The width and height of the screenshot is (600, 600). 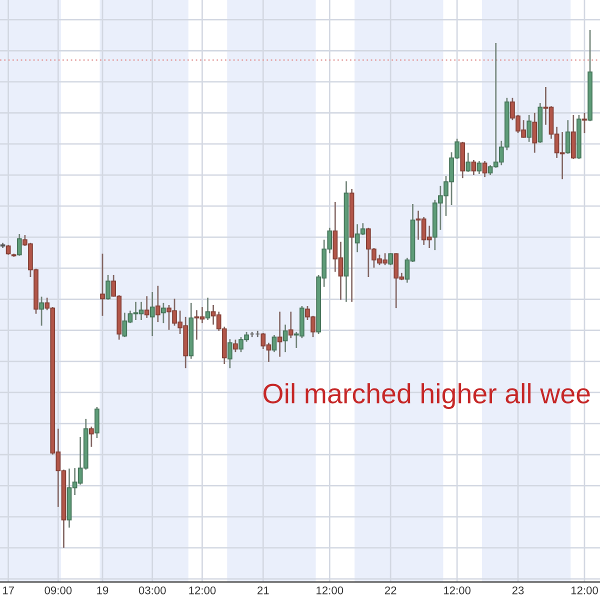 I want to click on x-tick-label: 03:00, so click(x=152, y=590).